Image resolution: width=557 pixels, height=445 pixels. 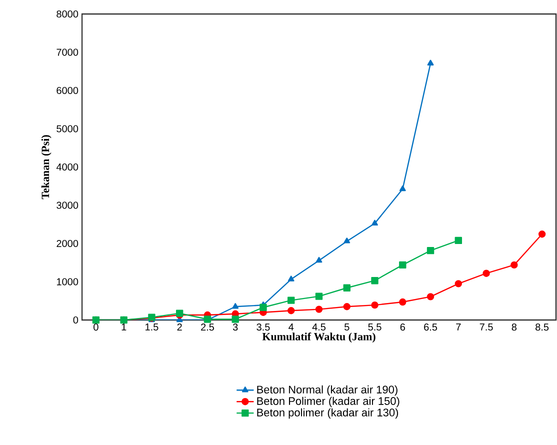 I want to click on x-tick-label: 7, so click(x=458, y=327).